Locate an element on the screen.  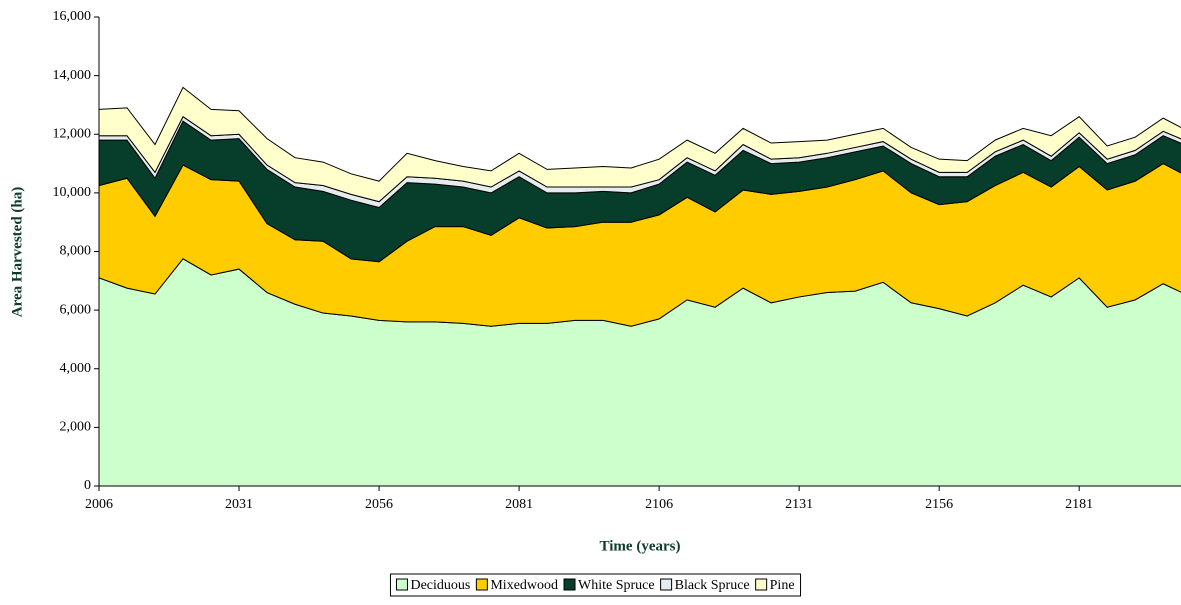
x-tick-label: 2106 is located at coordinates (659, 504).